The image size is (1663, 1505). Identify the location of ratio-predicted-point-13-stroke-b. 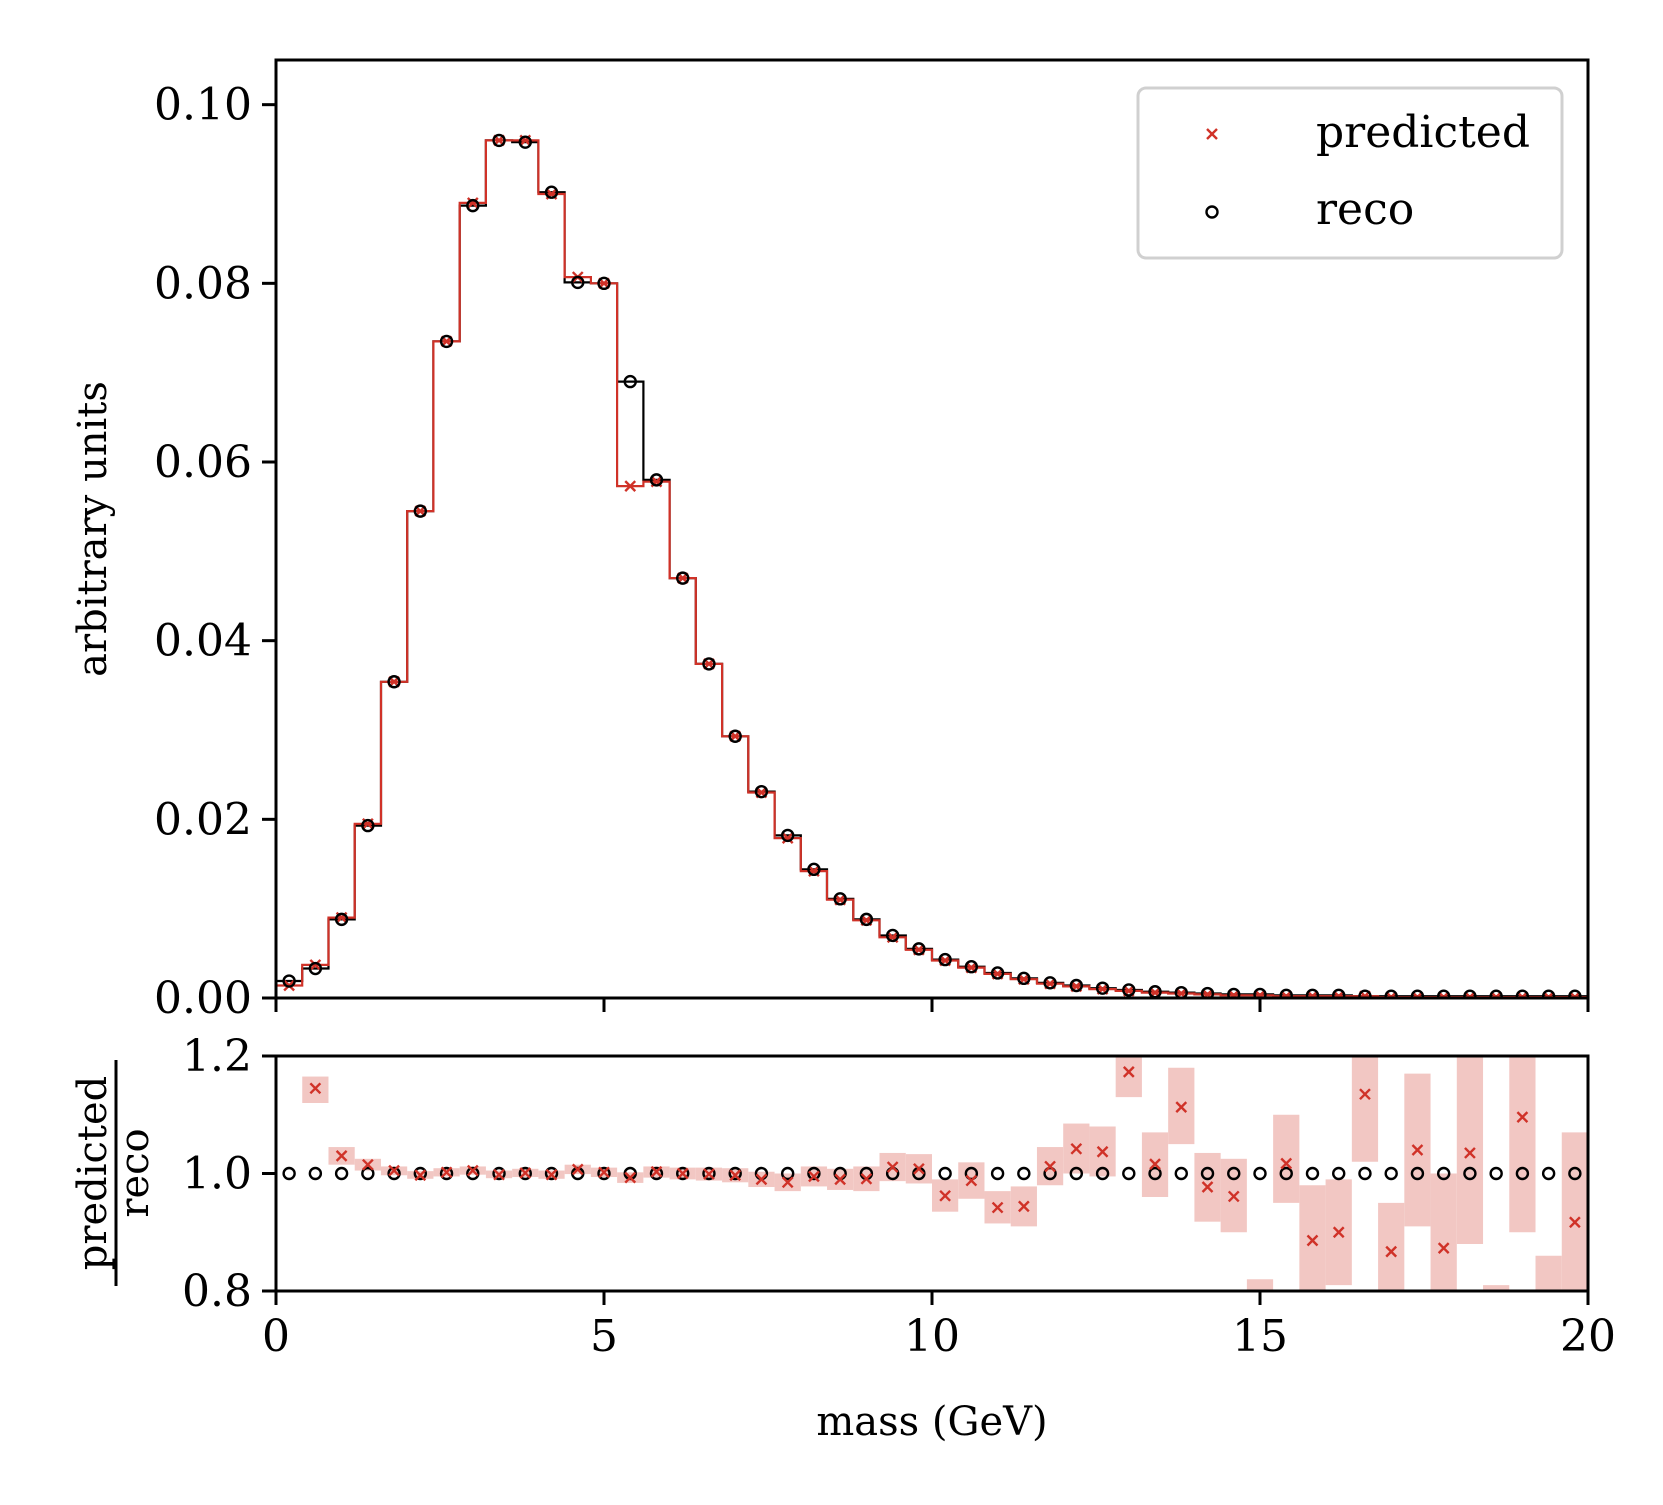
(630, 1177).